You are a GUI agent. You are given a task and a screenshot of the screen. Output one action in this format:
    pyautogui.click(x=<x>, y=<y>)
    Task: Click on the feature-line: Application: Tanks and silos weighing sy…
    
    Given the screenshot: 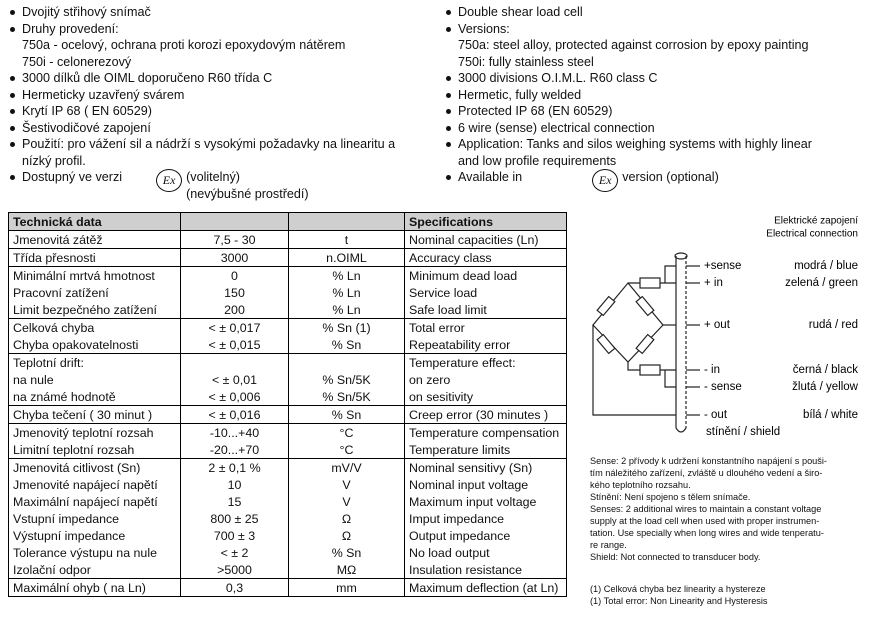 What is the action you would take?
    pyautogui.click(x=635, y=144)
    